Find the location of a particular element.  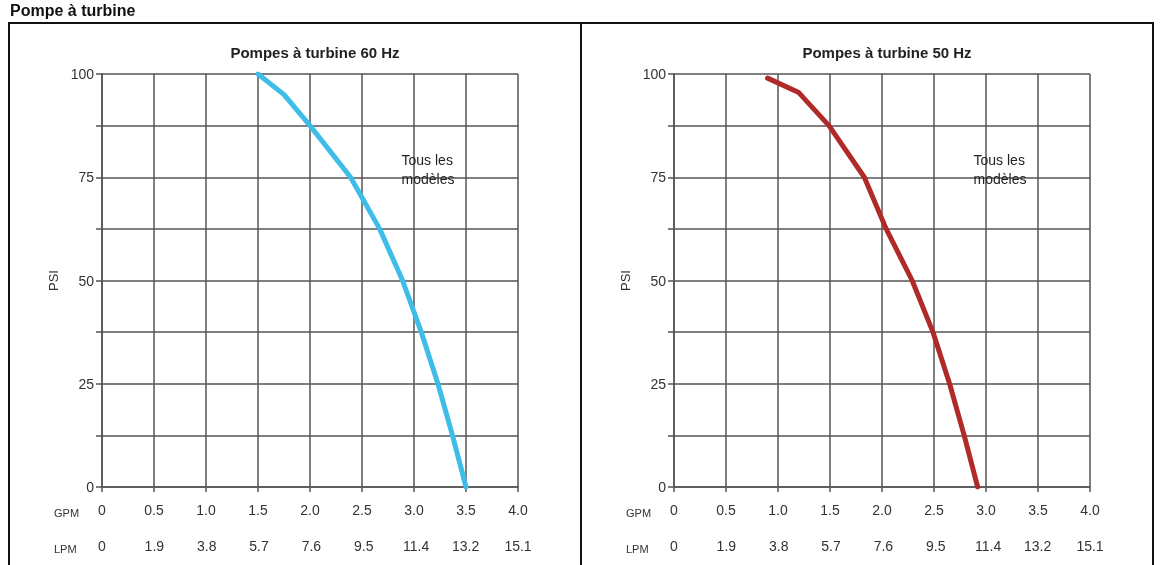

chart-title: Pompes à turbine 50 Hz is located at coordinates (887, 52).